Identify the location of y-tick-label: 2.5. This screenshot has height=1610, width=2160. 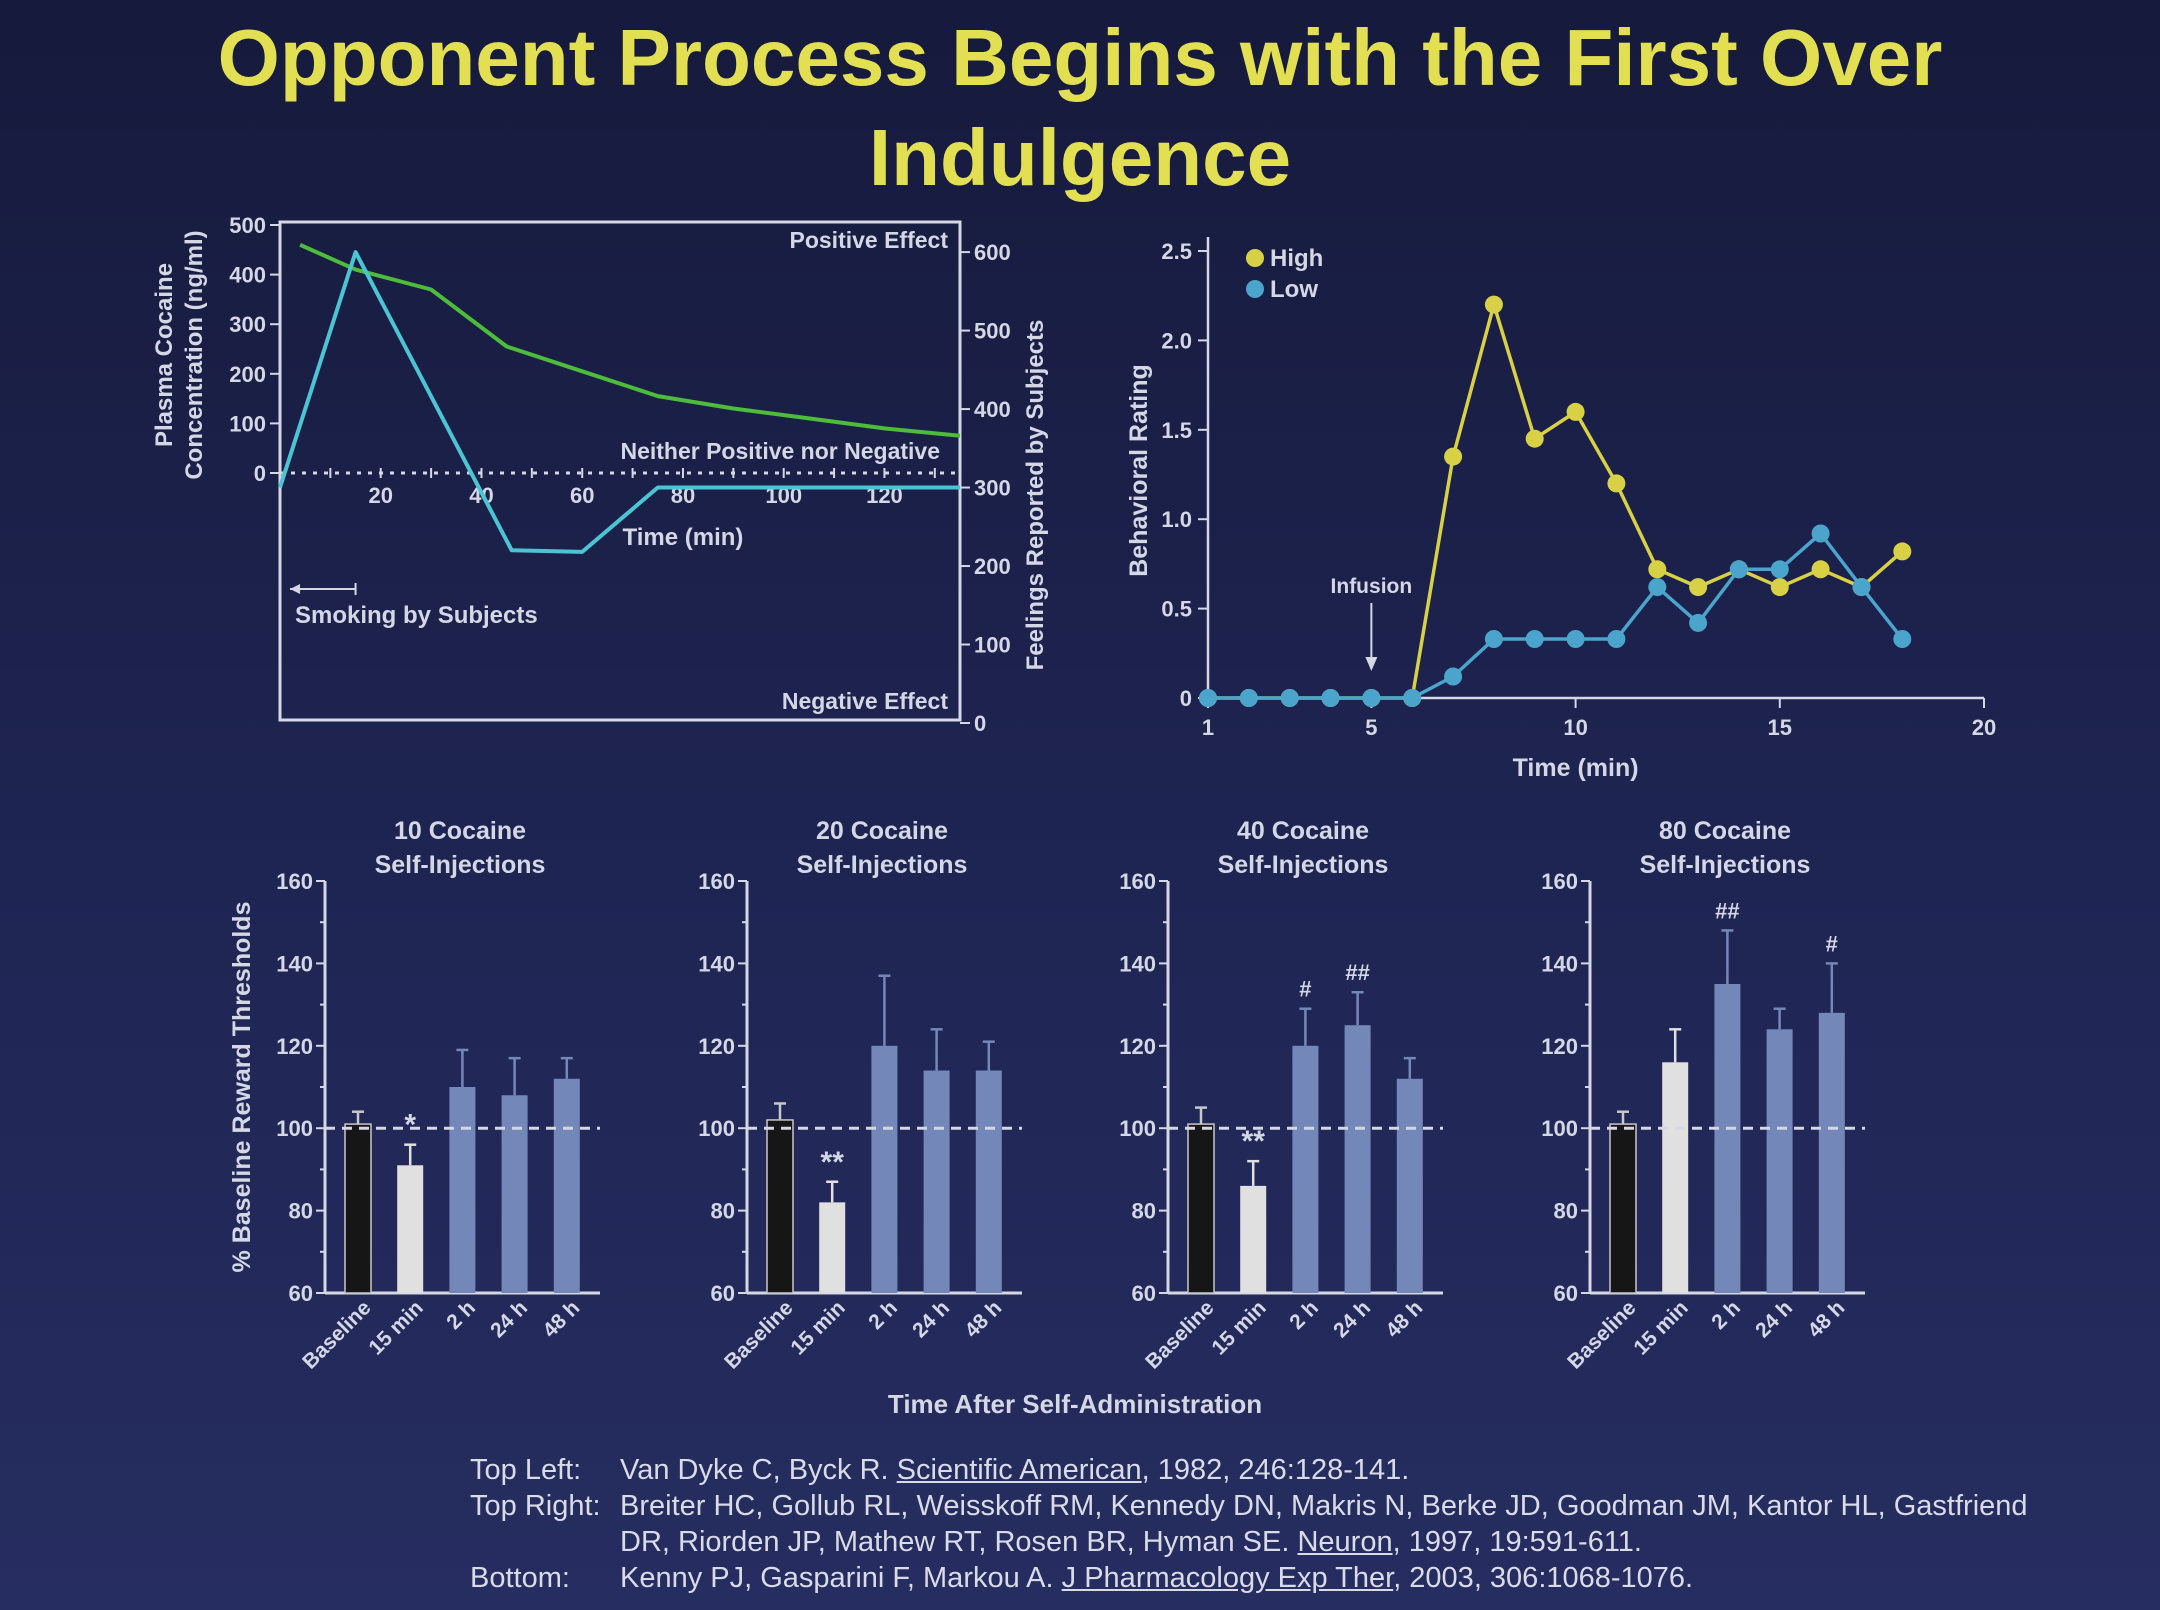
(1176, 251).